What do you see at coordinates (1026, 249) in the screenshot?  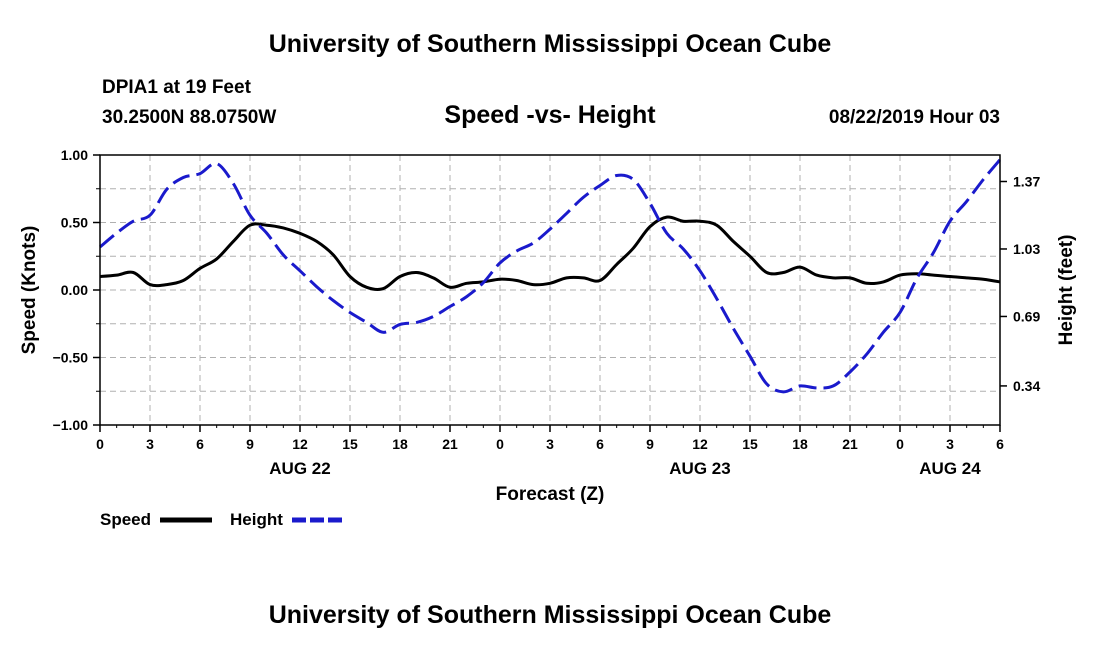 I see `y2-tick-label: 1.03` at bounding box center [1026, 249].